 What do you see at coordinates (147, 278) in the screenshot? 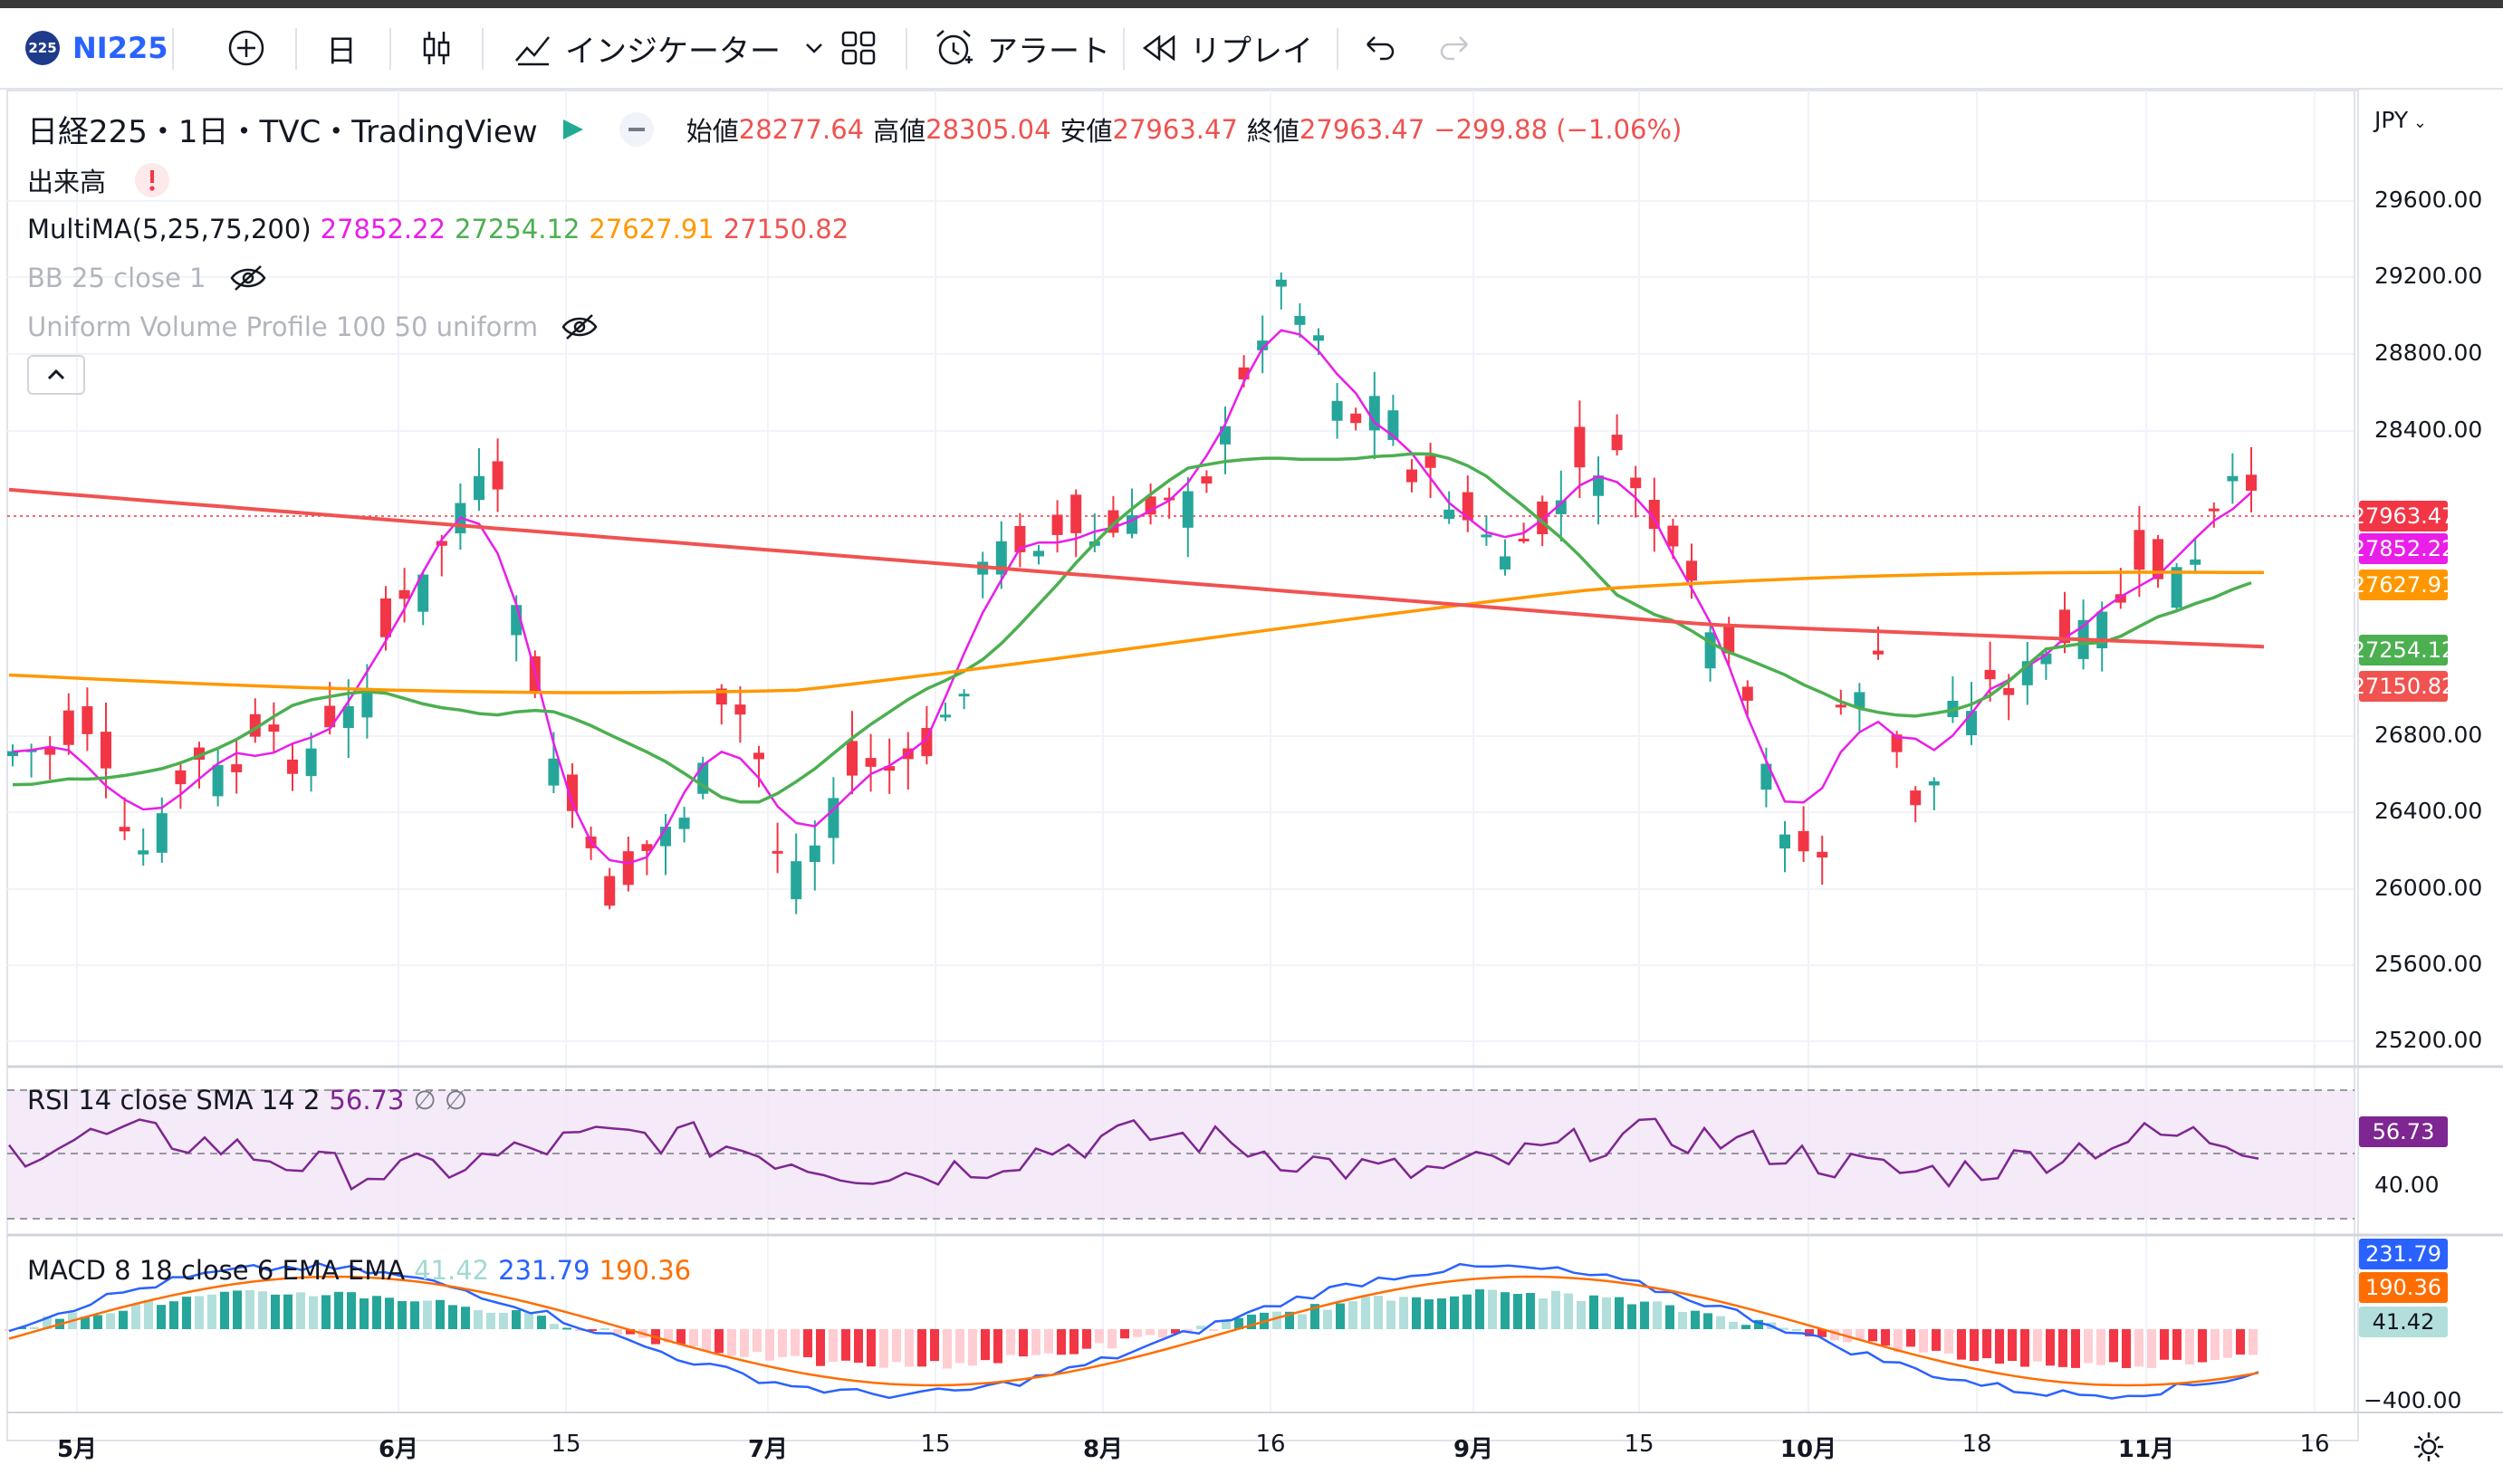
I see `bb-legend: BB 25 close 1` at bounding box center [147, 278].